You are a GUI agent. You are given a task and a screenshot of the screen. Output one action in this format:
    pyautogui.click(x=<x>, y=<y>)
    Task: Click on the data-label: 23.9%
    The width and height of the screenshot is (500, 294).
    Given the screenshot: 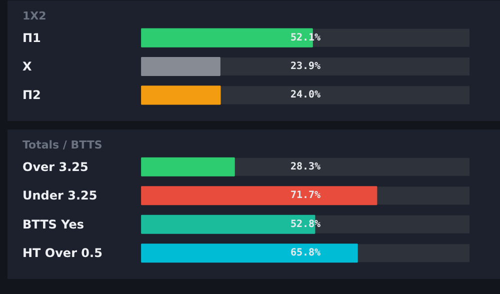 What is the action you would take?
    pyautogui.click(x=305, y=66)
    